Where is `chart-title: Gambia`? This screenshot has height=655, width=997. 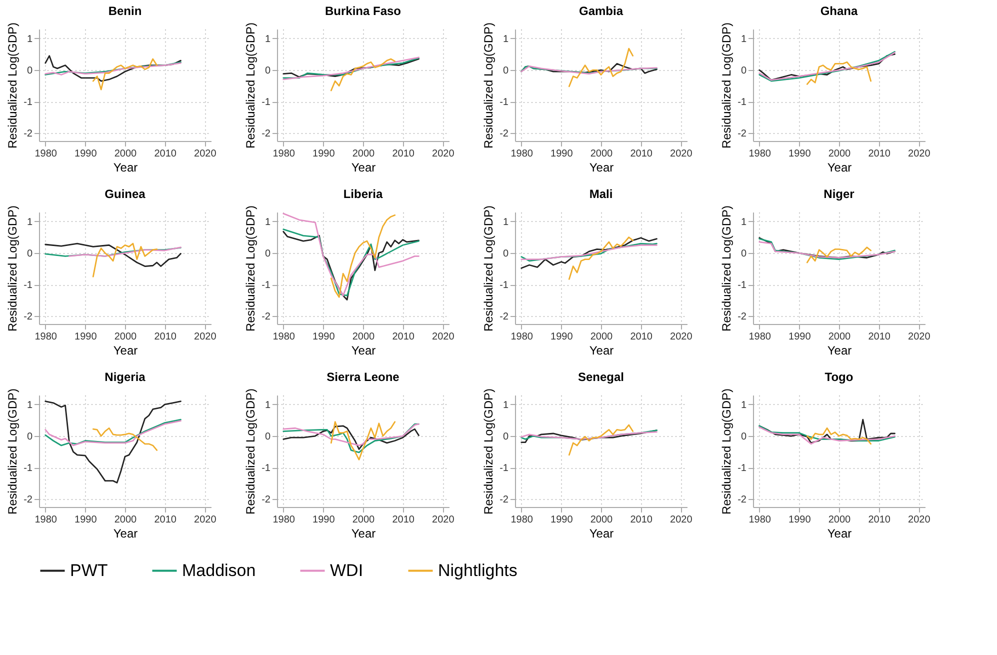 chart-title: Gambia is located at coordinates (601, 11).